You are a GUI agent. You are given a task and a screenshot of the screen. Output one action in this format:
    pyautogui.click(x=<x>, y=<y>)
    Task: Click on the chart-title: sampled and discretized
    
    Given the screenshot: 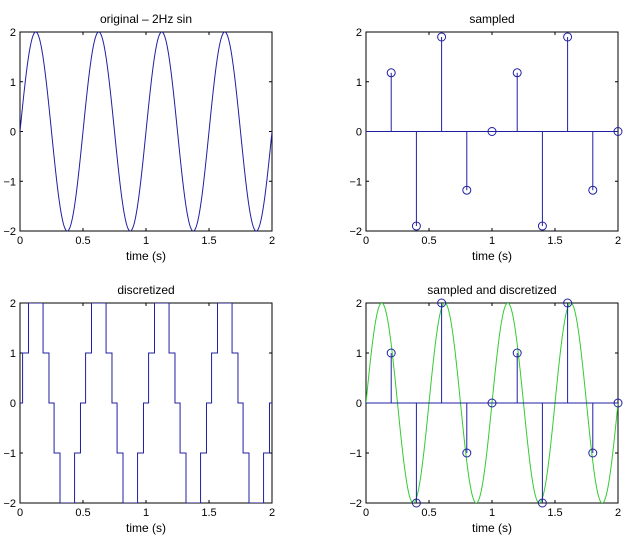 What is the action you would take?
    pyautogui.click(x=491, y=290)
    